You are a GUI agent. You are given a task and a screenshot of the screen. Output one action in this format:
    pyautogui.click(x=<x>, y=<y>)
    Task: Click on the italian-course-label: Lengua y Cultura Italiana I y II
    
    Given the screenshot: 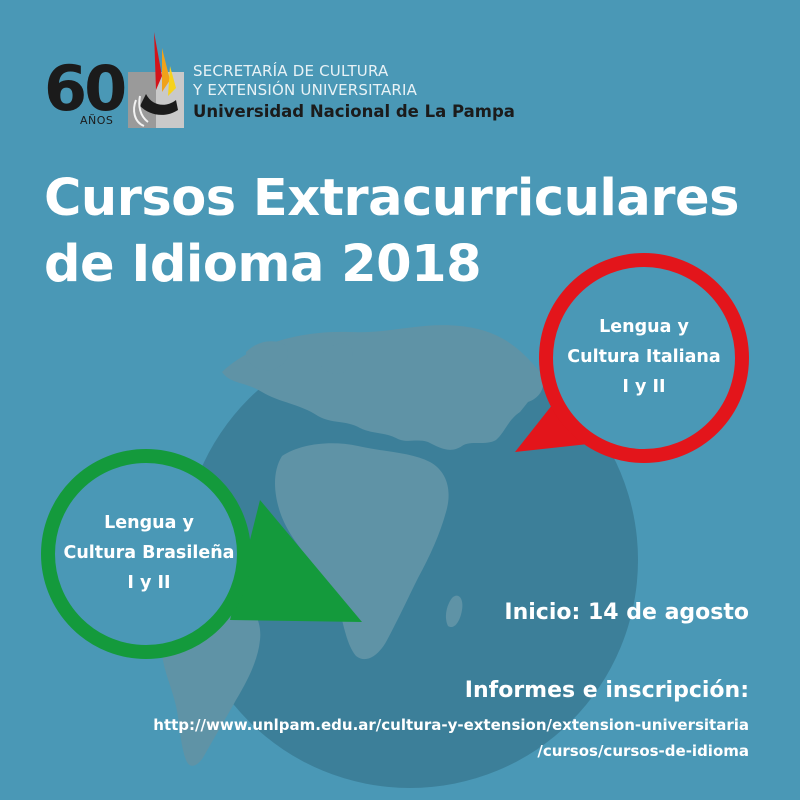 What is the action you would take?
    pyautogui.click(x=644, y=357)
    